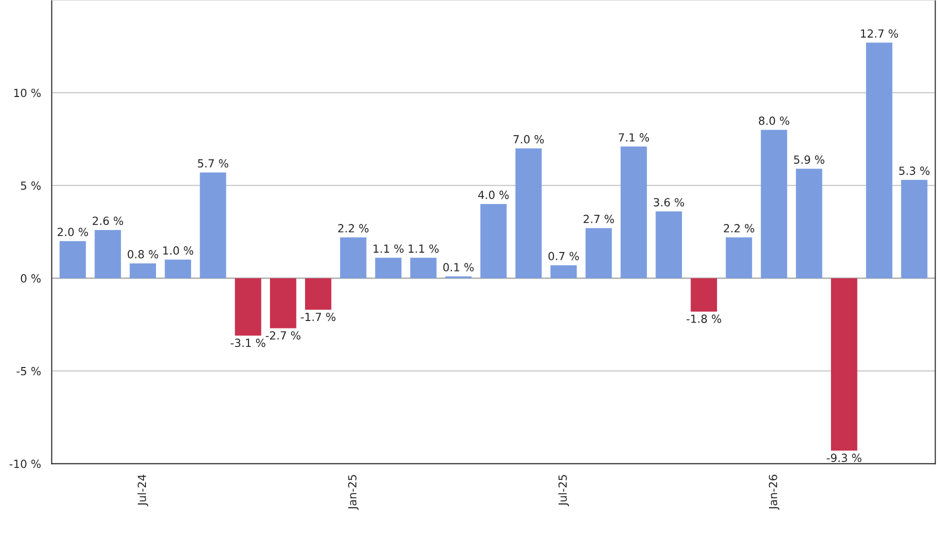 This screenshot has width=940, height=550. I want to click on data-label: 7.1 %, so click(634, 137).